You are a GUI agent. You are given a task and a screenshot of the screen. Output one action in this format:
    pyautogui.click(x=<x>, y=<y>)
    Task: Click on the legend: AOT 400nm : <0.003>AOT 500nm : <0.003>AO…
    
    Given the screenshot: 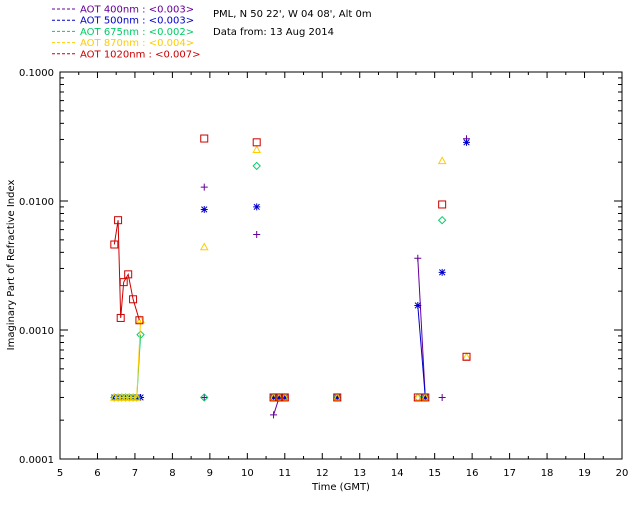 What is the action you would take?
    pyautogui.click(x=126, y=32)
    